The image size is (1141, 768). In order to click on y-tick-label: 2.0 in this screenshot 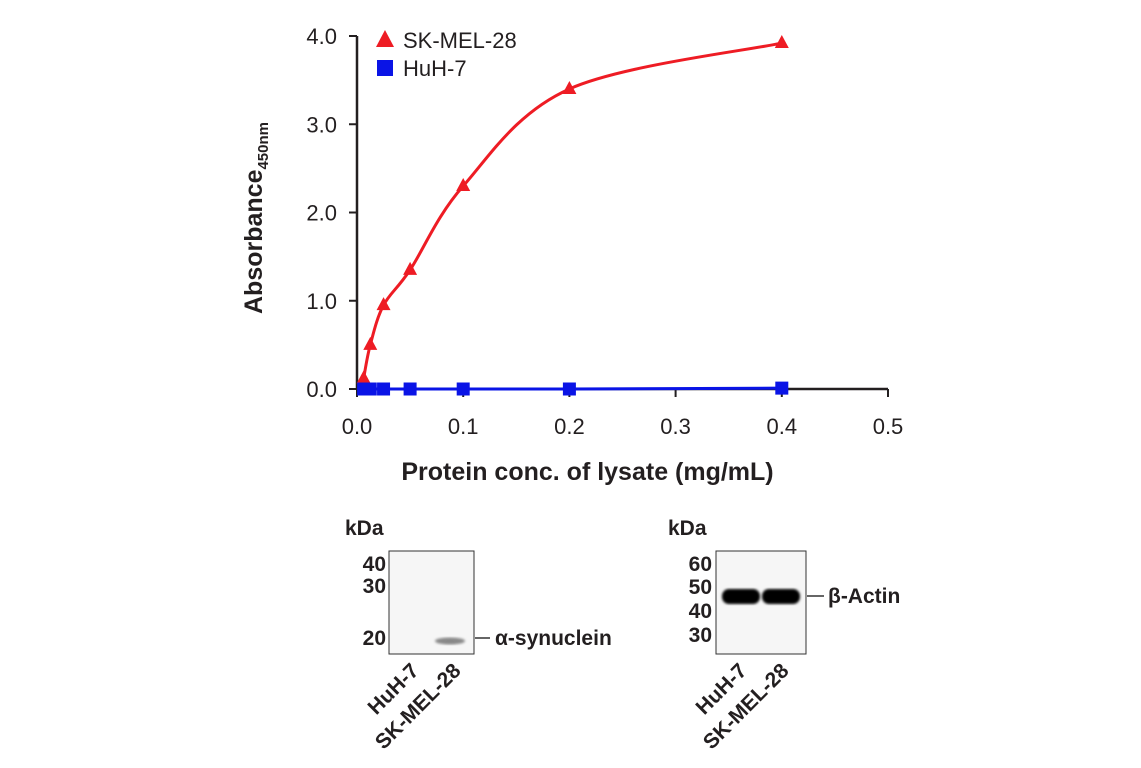, I will do `click(321, 213)`.